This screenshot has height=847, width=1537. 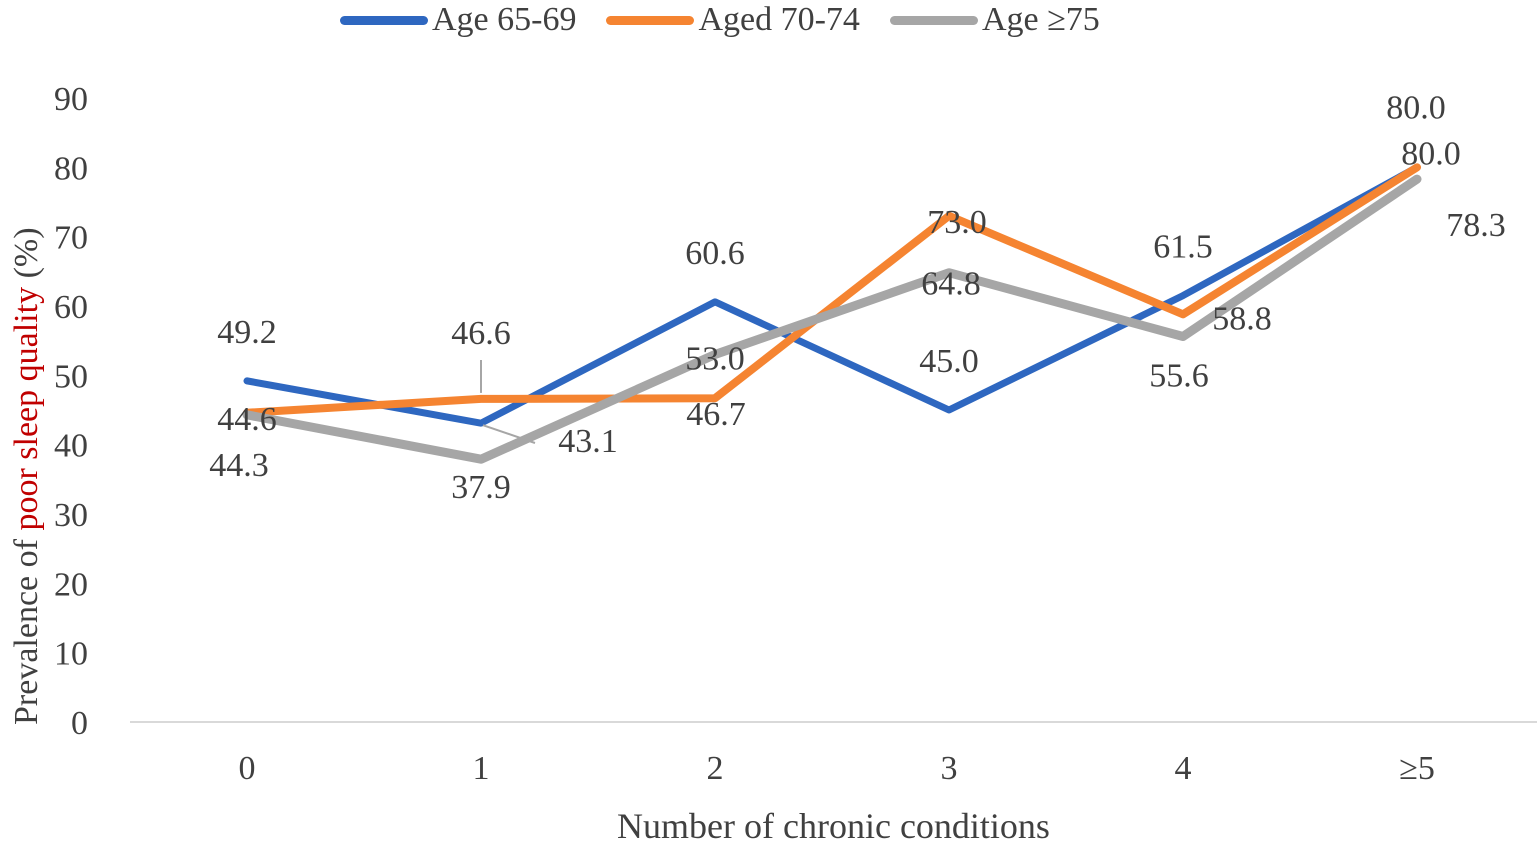 I want to click on legend-label-aged-70-74: Aged 70-74, so click(x=779, y=19).